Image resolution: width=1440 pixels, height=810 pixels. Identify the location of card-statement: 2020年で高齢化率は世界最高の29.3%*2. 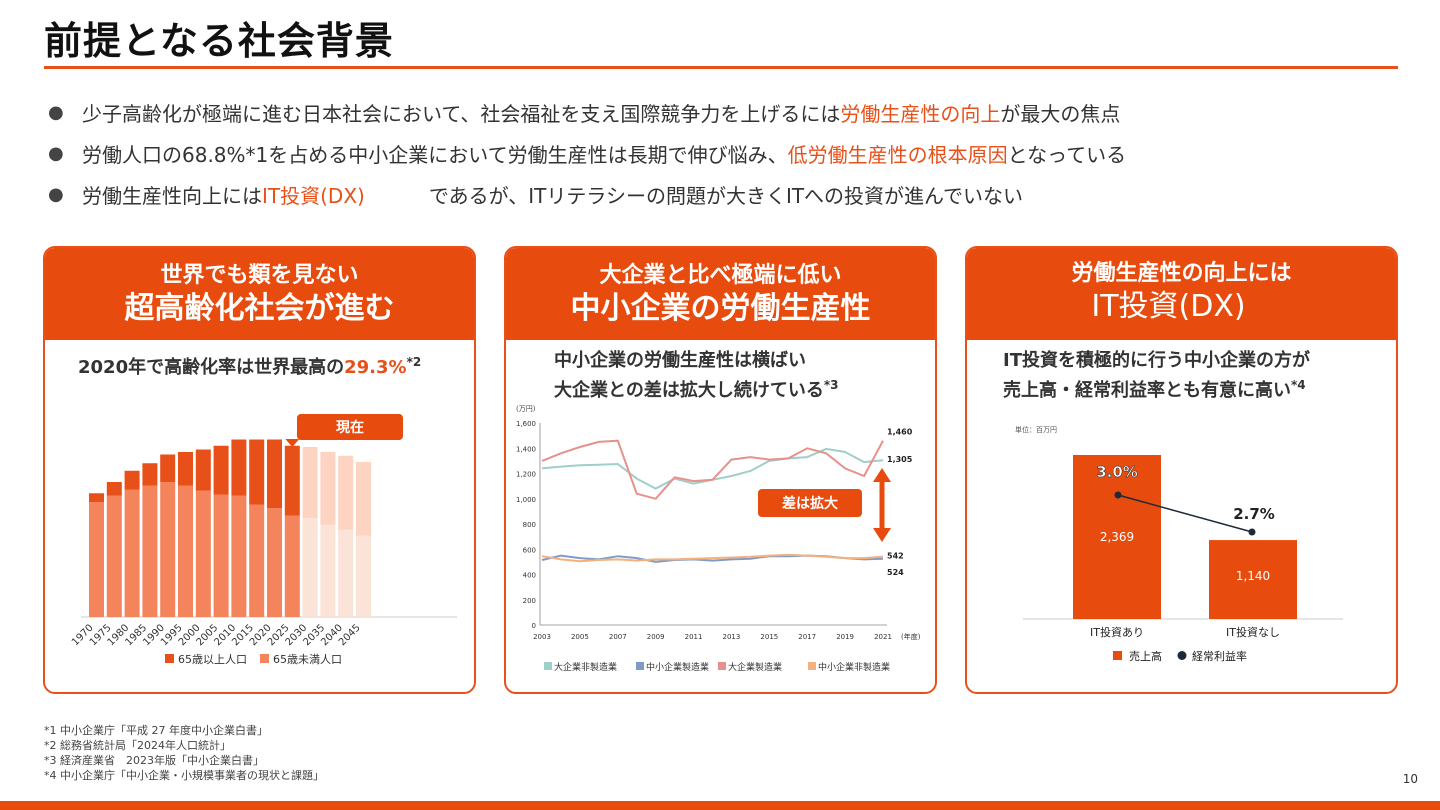
(250, 366).